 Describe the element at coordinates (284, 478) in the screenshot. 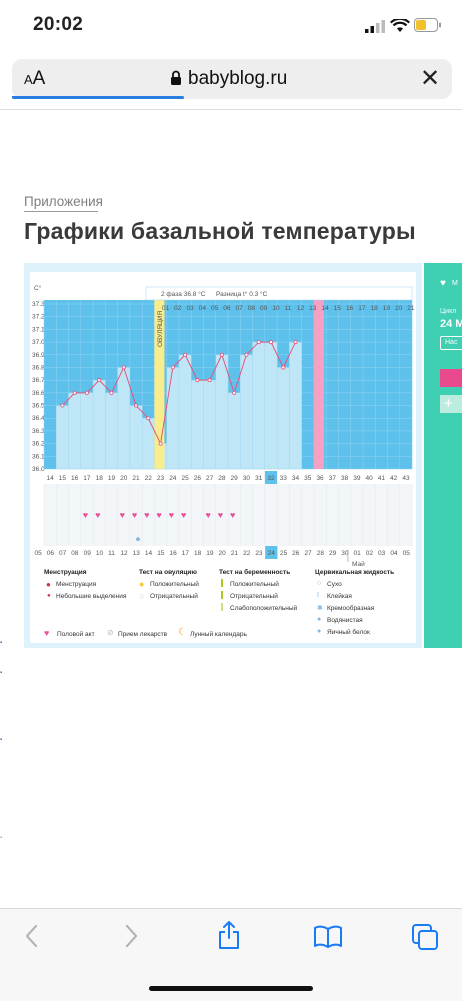

I see `cycle-day: 33` at that location.